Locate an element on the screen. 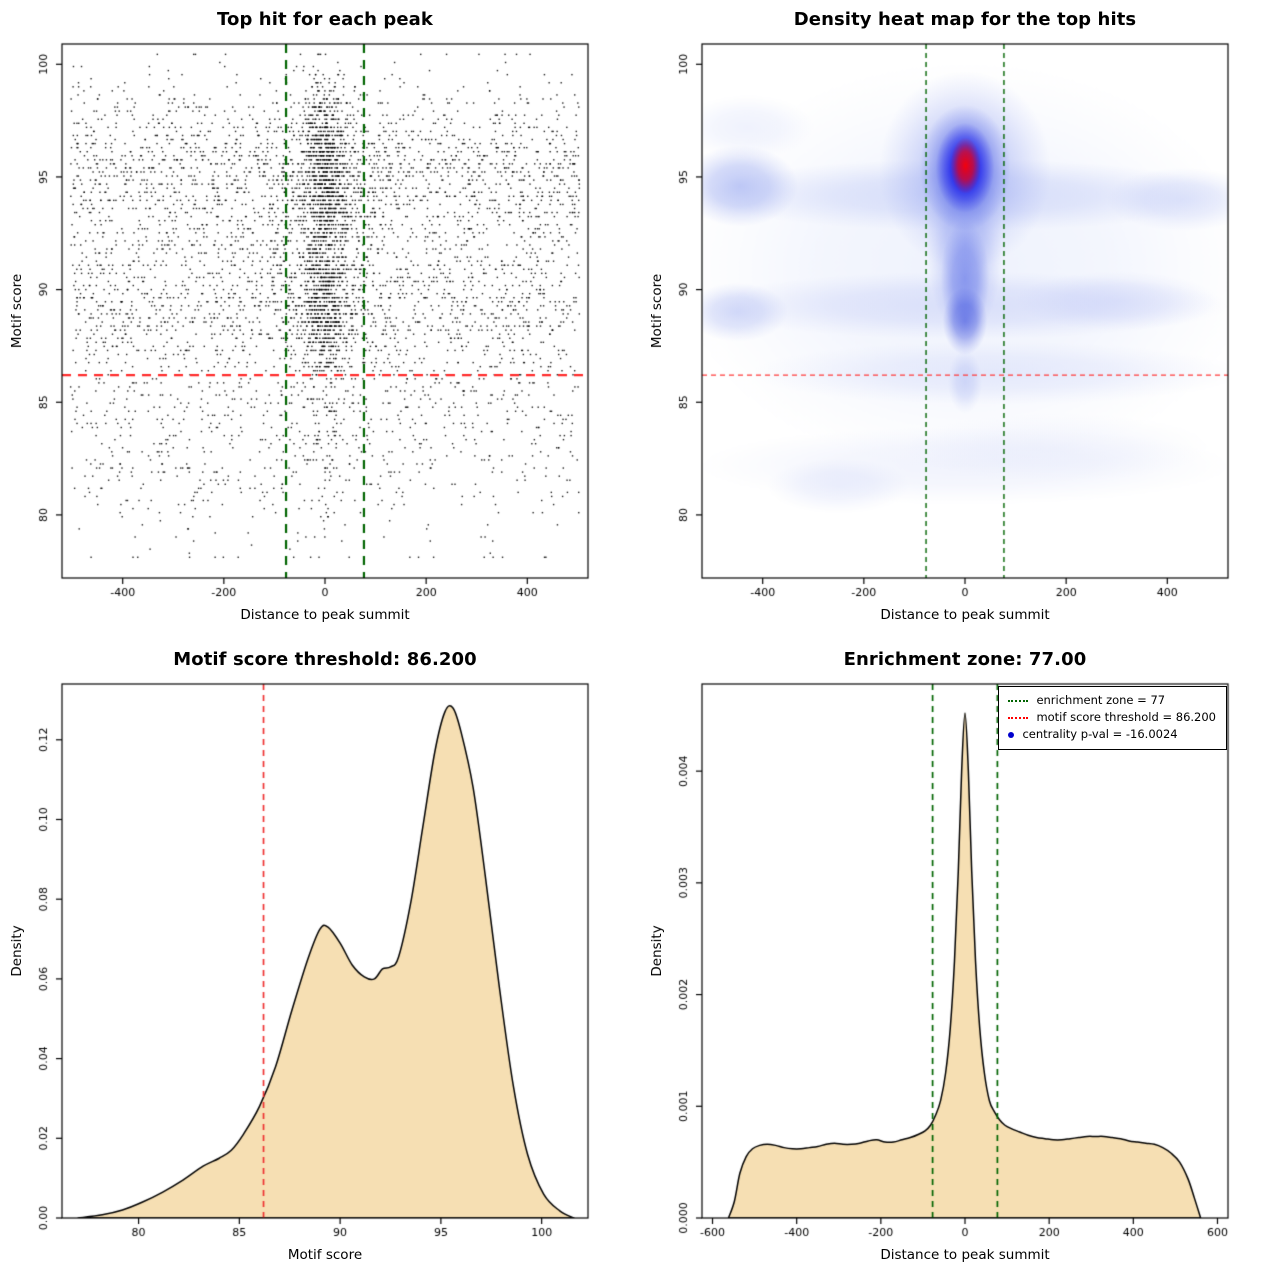 This screenshot has width=1280, height=1280. scatter-xlabel: Distance to peak summit is located at coordinates (325, 615).